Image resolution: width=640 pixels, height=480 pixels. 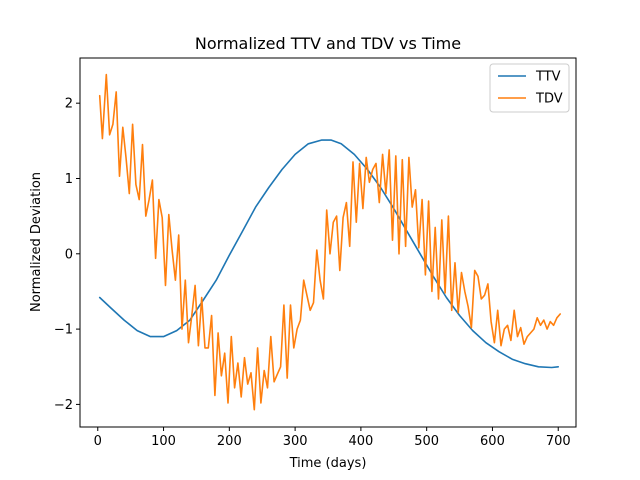 I want to click on legend-label-ttv: TTV, so click(x=548, y=77).